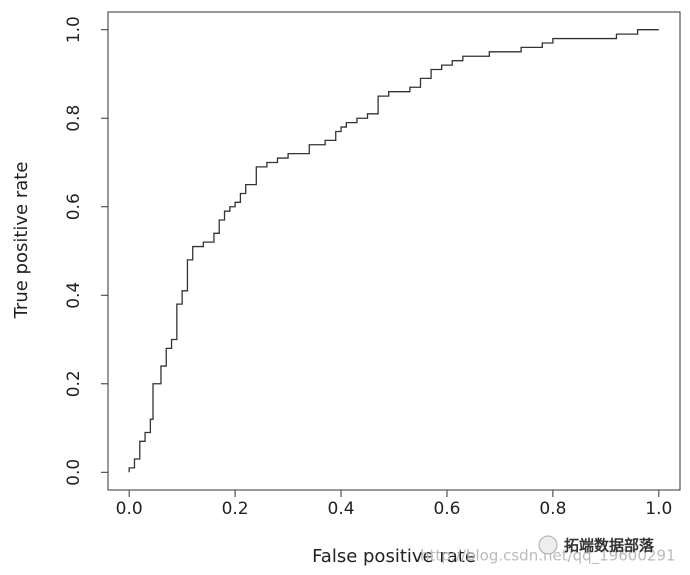 Image resolution: width=690 pixels, height=575 pixels. I want to click on y-tick-label: 0.6, so click(74, 206).